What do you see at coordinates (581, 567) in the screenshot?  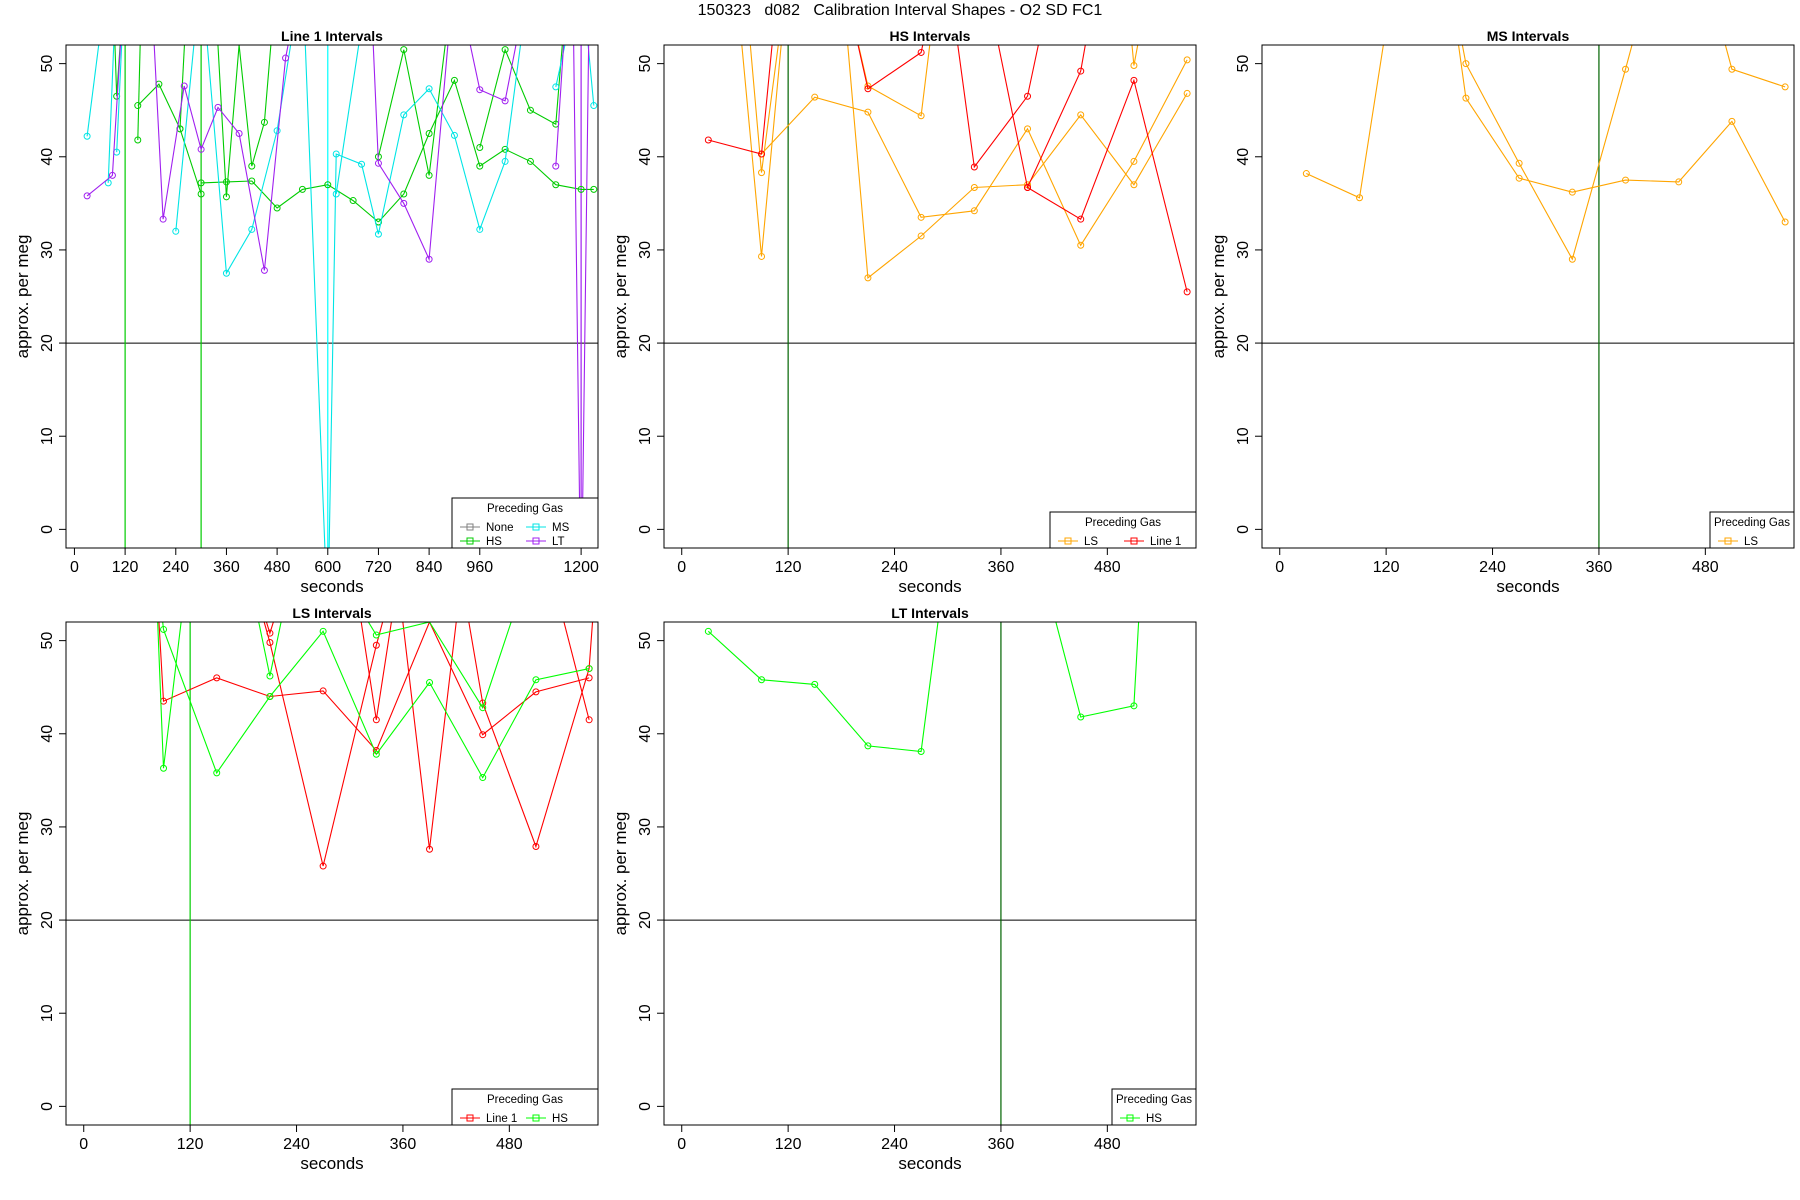 I see `x-tick-label: 1200` at bounding box center [581, 567].